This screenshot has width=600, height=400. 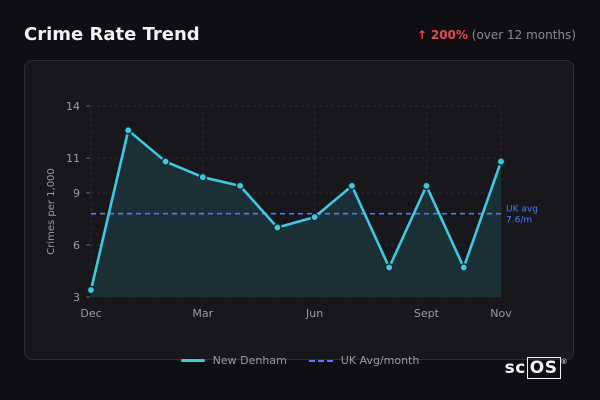 What do you see at coordinates (320, 360) in the screenshot?
I see `legend-dash-swatch` at bounding box center [320, 360].